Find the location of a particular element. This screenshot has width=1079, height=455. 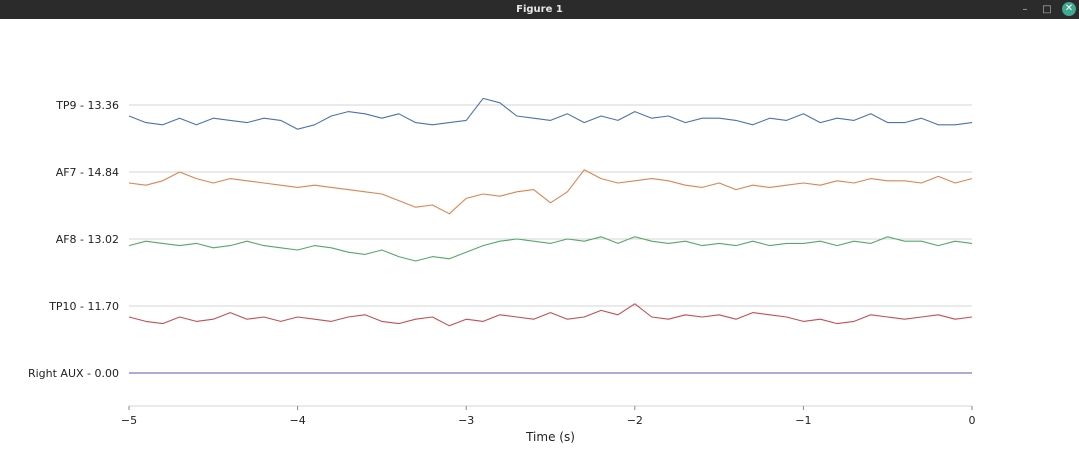

x-axis: −5 −4 −3 −2 −1 0 Time (s) is located at coordinates (548, 424).